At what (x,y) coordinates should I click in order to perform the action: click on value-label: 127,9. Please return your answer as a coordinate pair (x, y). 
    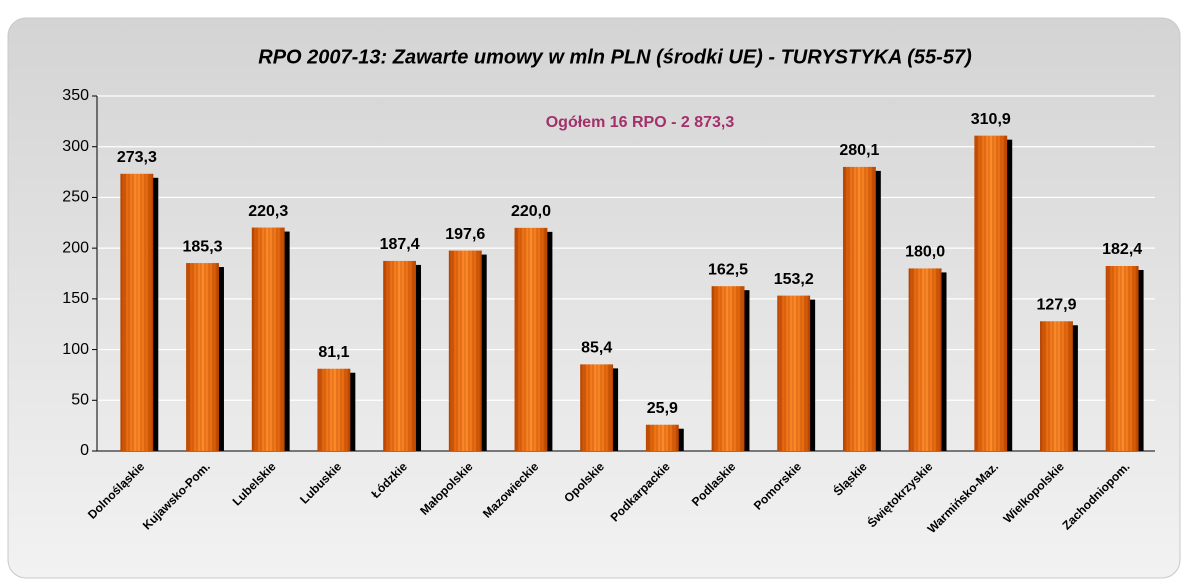
    Looking at the image, I should click on (1056, 304).